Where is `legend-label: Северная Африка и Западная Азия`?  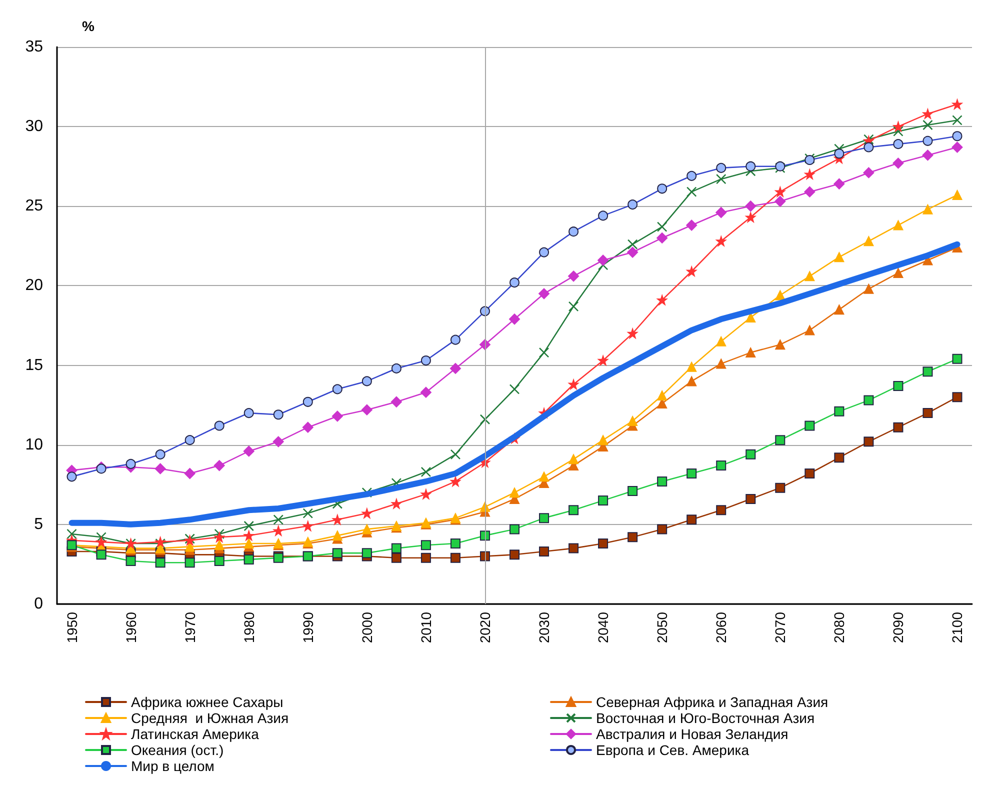 legend-label: Северная Африка и Западная Азия is located at coordinates (712, 702).